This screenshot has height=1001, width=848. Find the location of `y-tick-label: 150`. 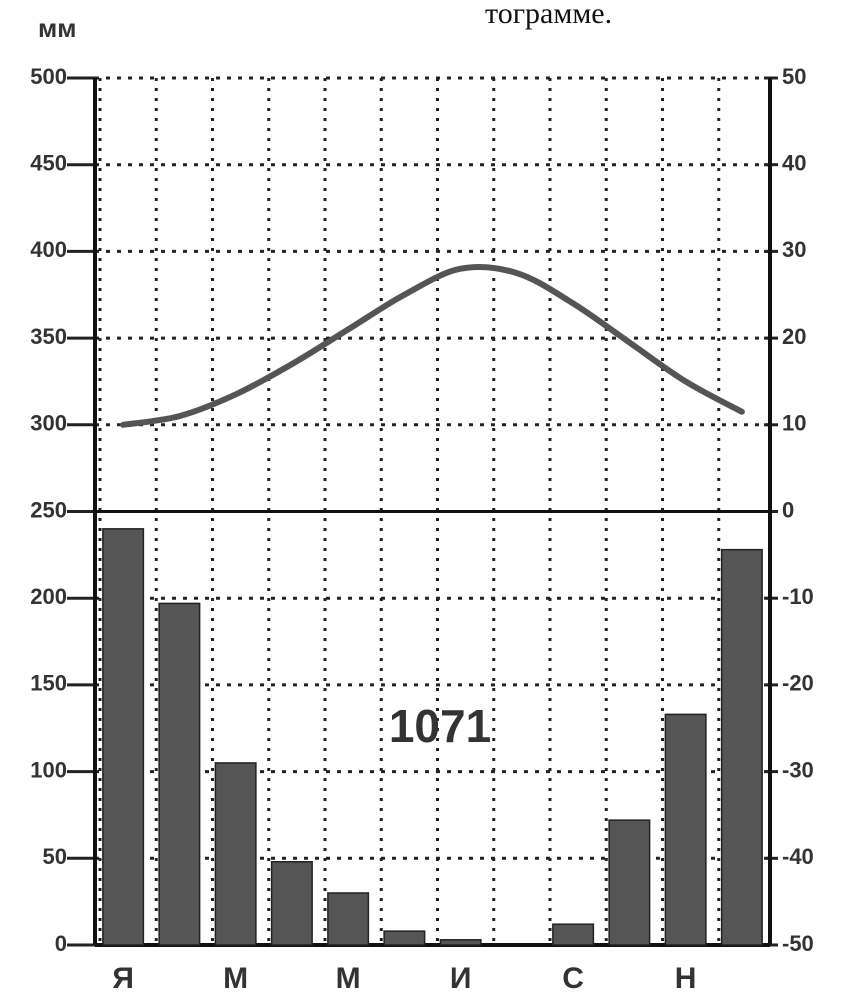

y-tick-label: 150 is located at coordinates (48, 683).